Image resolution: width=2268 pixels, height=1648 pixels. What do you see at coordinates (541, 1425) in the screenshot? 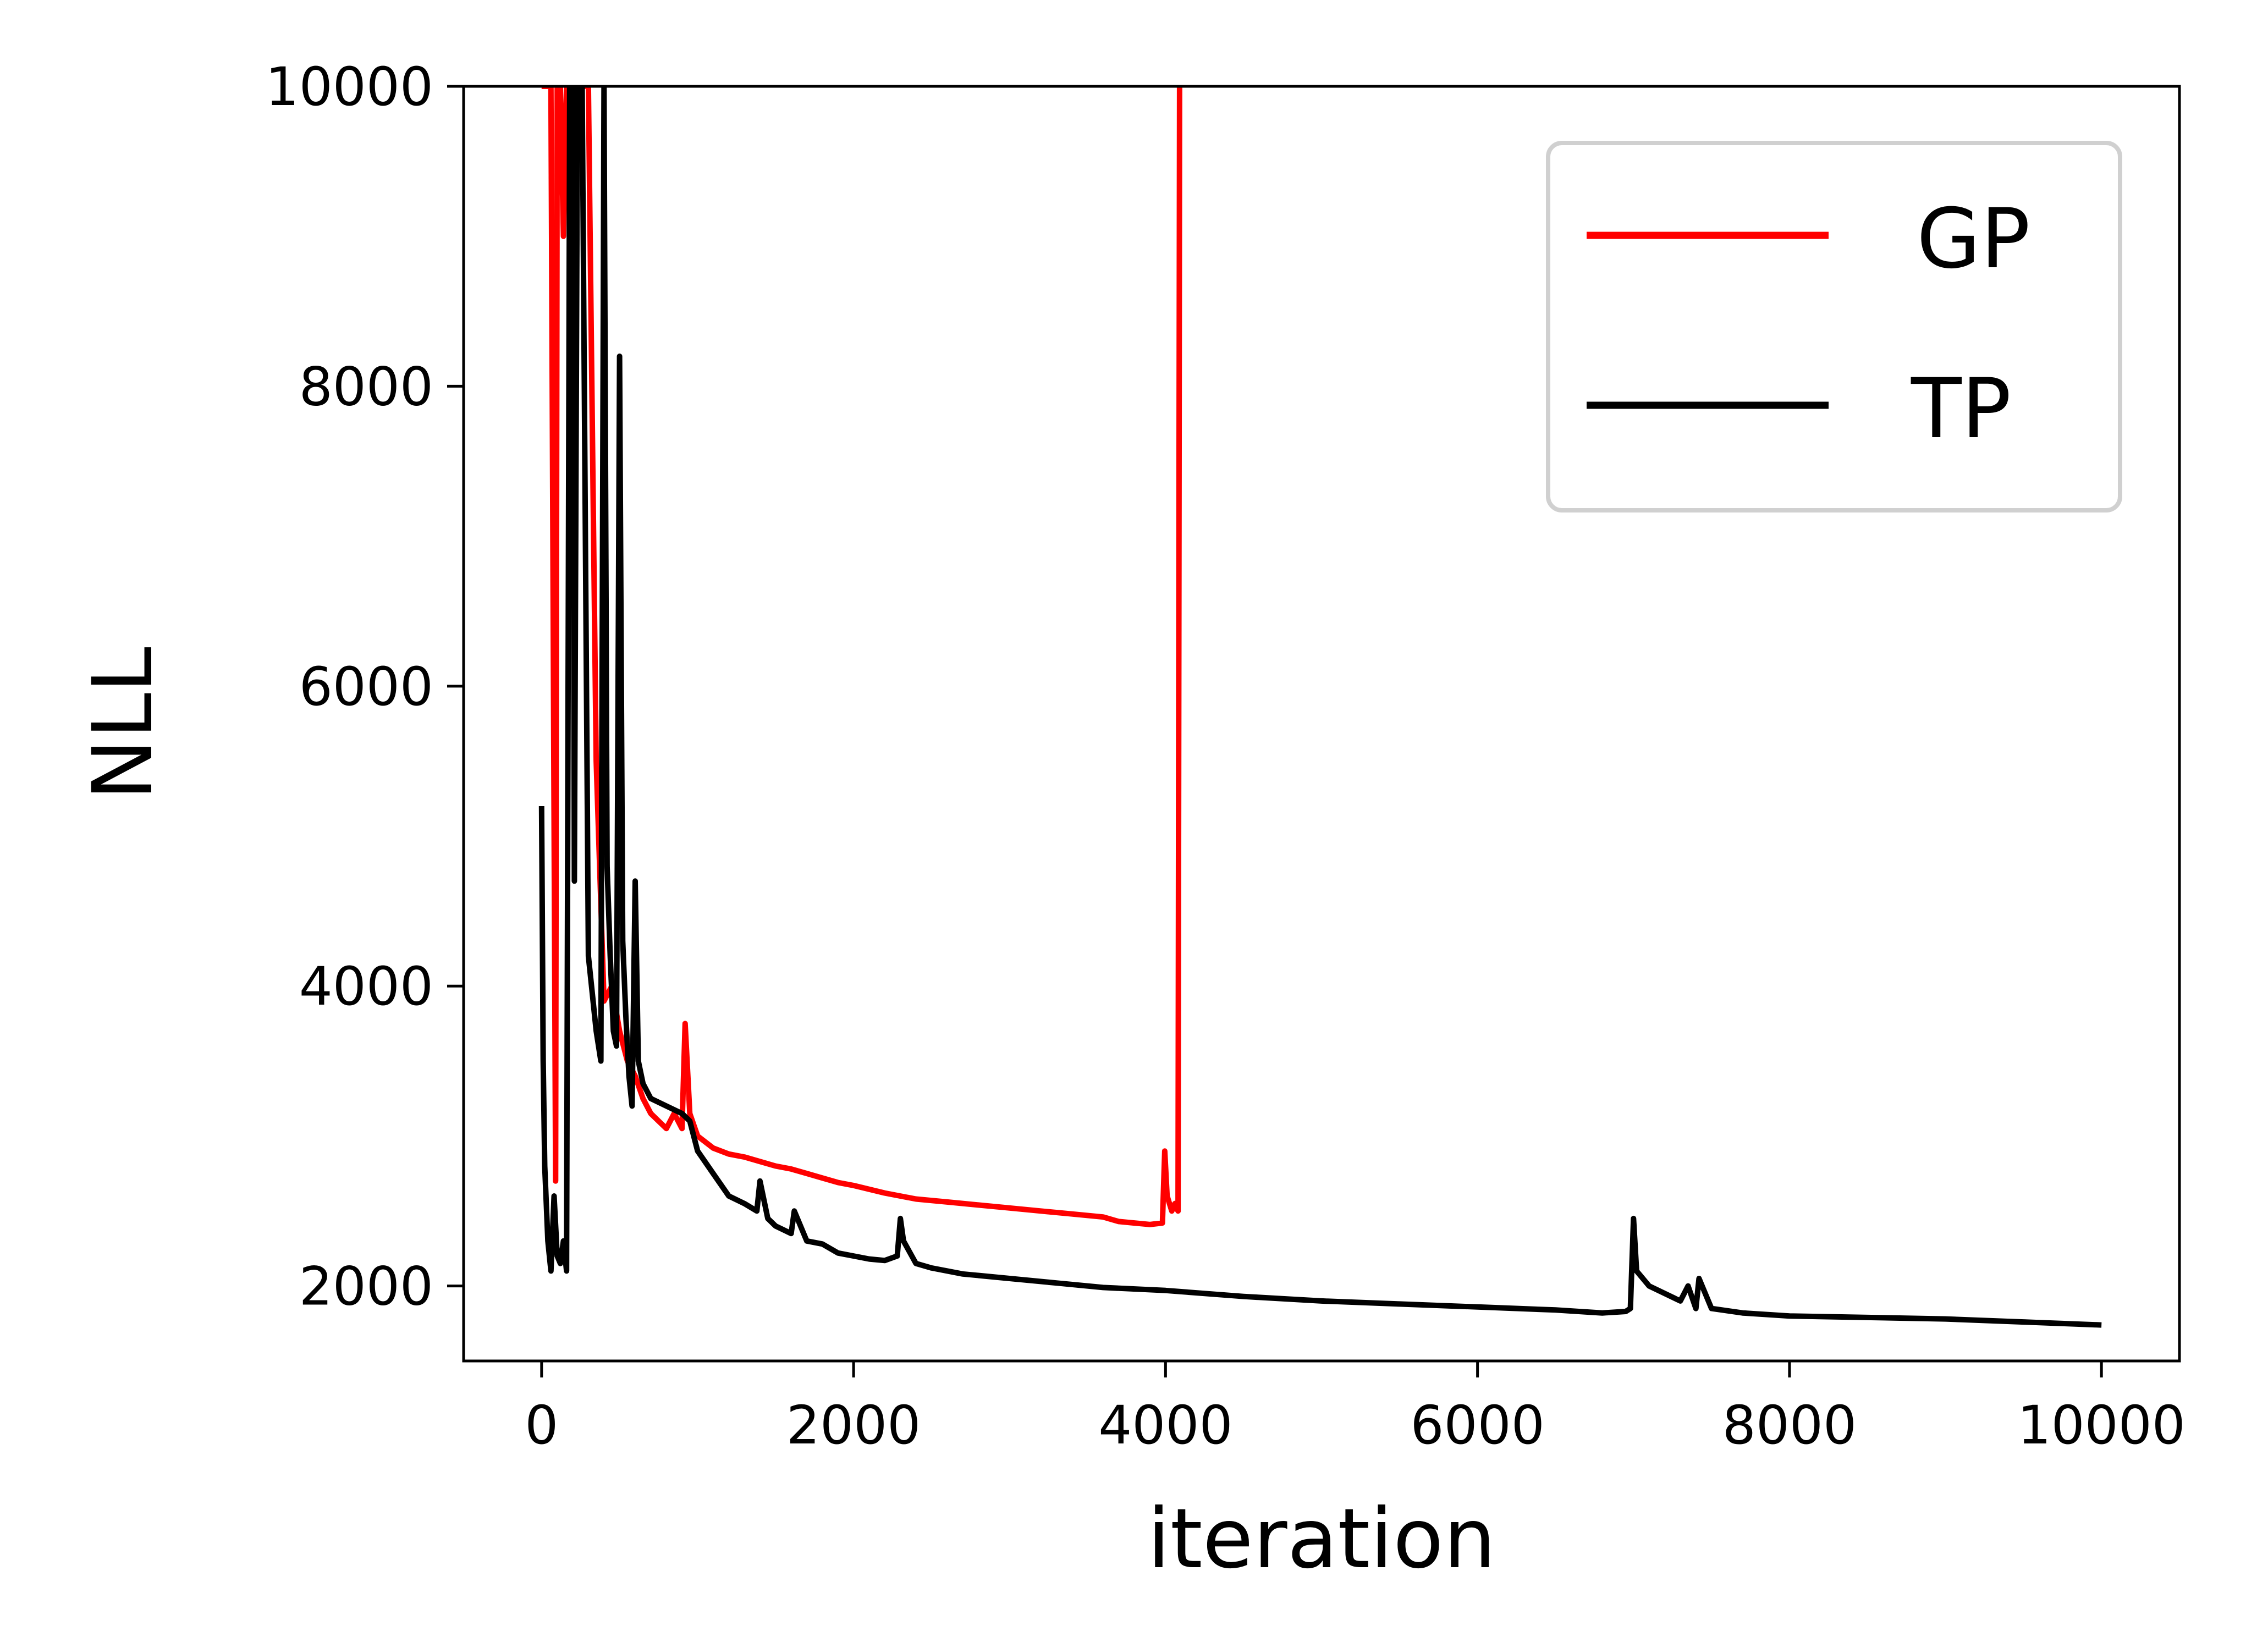
I see `x-tick-label: 0` at bounding box center [541, 1425].